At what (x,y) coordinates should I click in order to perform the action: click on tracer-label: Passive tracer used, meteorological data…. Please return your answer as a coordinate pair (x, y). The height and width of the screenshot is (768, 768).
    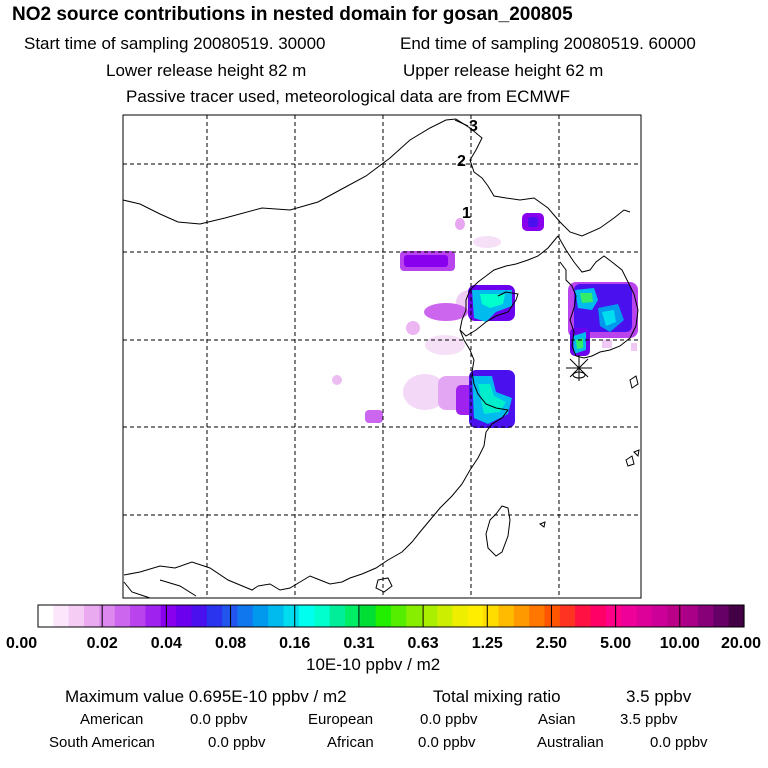
    Looking at the image, I should click on (348, 96).